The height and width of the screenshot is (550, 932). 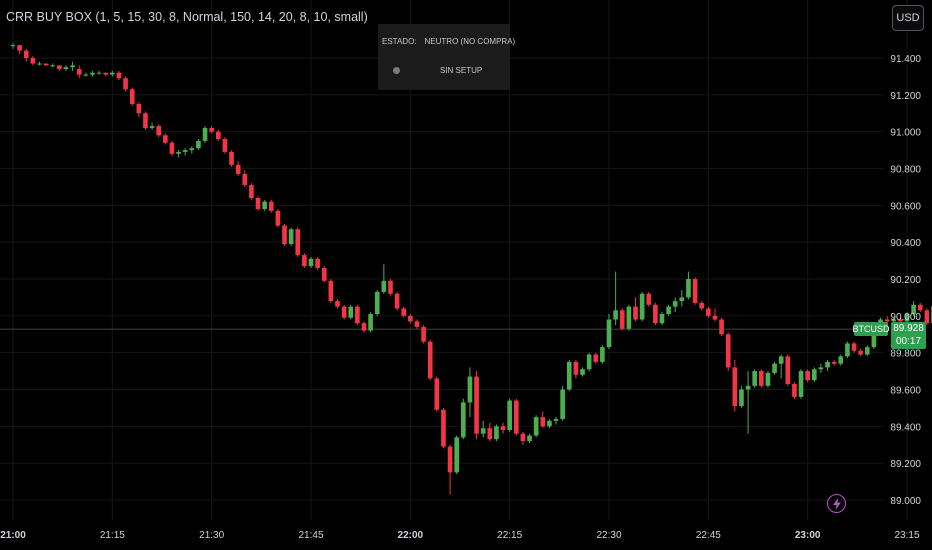 What do you see at coordinates (310, 535) in the screenshot?
I see `time-tick-label: 21:45` at bounding box center [310, 535].